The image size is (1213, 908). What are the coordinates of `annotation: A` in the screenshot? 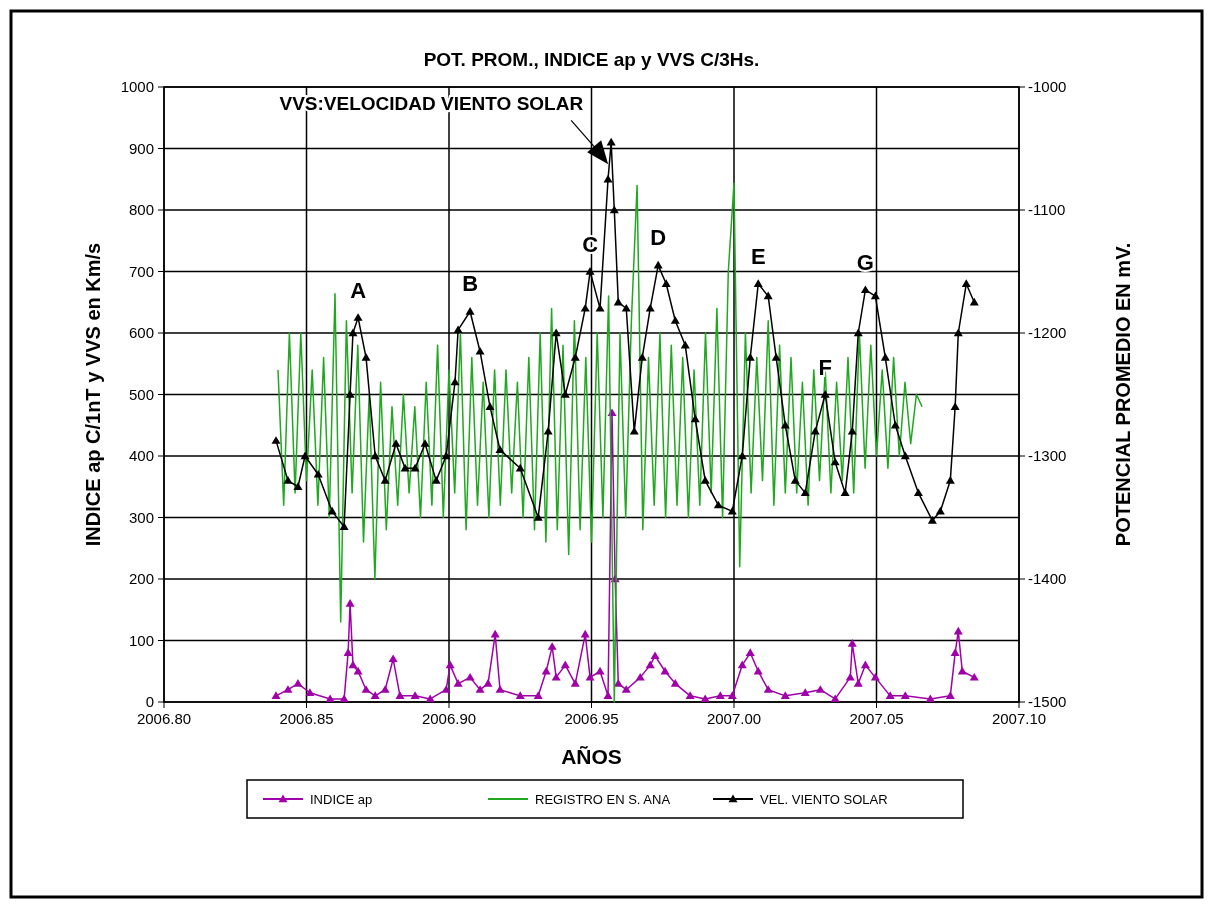 It's located at (358, 290).